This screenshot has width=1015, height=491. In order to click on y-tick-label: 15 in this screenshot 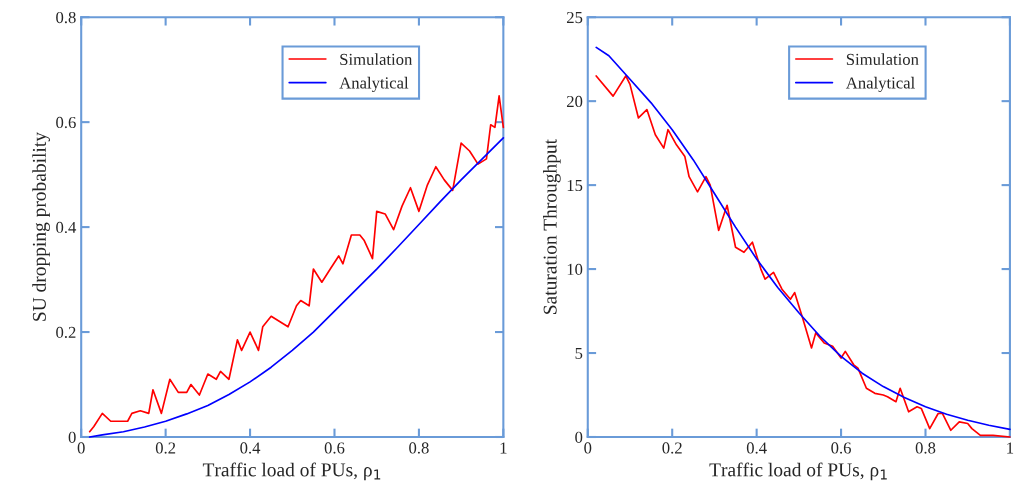, I will do `click(575, 185)`.